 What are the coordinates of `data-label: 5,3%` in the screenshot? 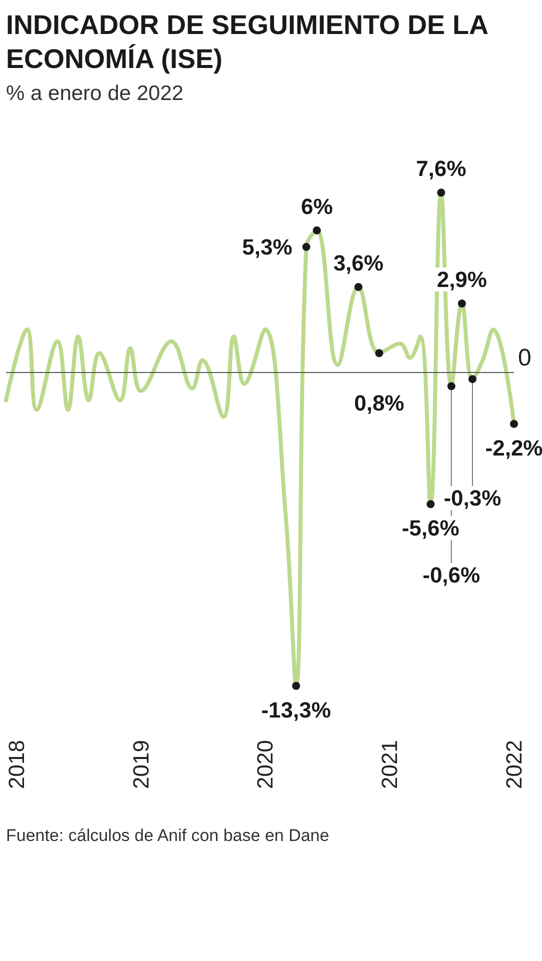 It's located at (267, 247).